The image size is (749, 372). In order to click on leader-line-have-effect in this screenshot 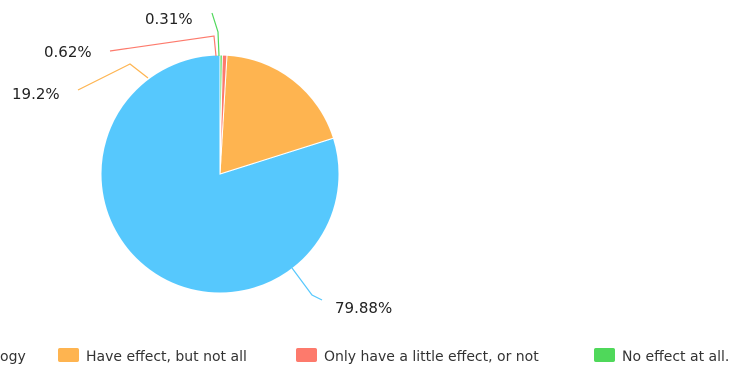, I will do `click(113, 77)`.